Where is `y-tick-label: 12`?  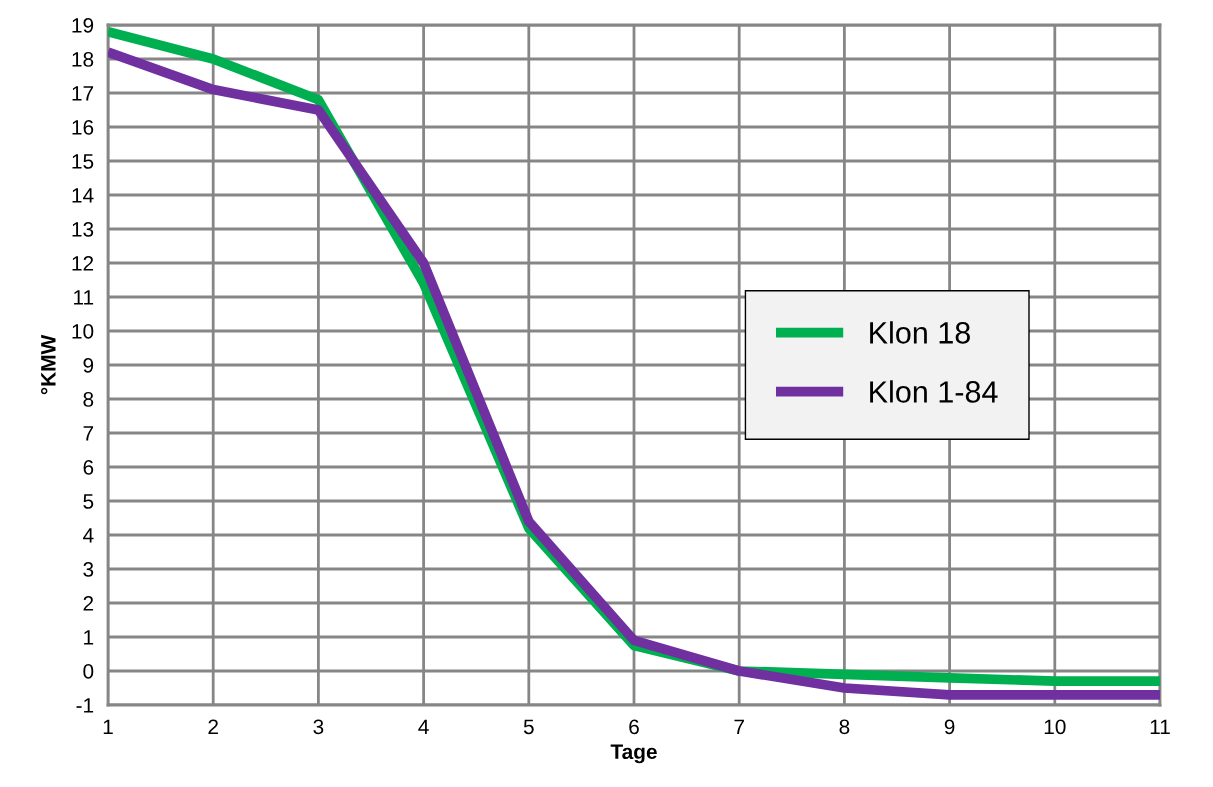
y-tick-label: 12 is located at coordinates (83, 263).